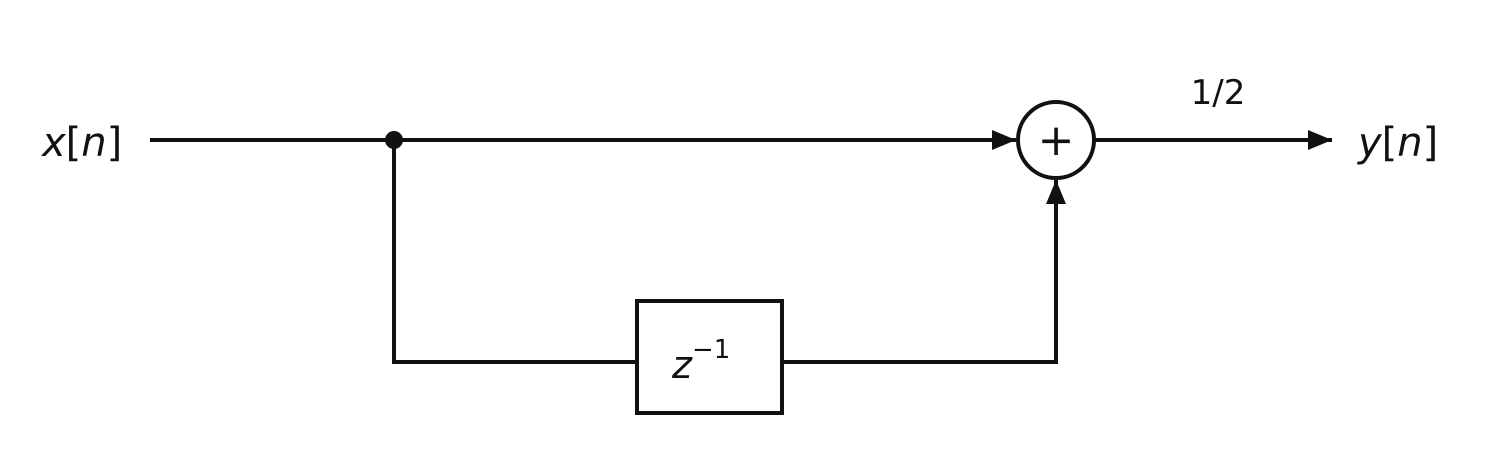 This screenshot has height=468, width=1510. What do you see at coordinates (74, 143) in the screenshot?
I see `input-label-open-bracket: [` at bounding box center [74, 143].